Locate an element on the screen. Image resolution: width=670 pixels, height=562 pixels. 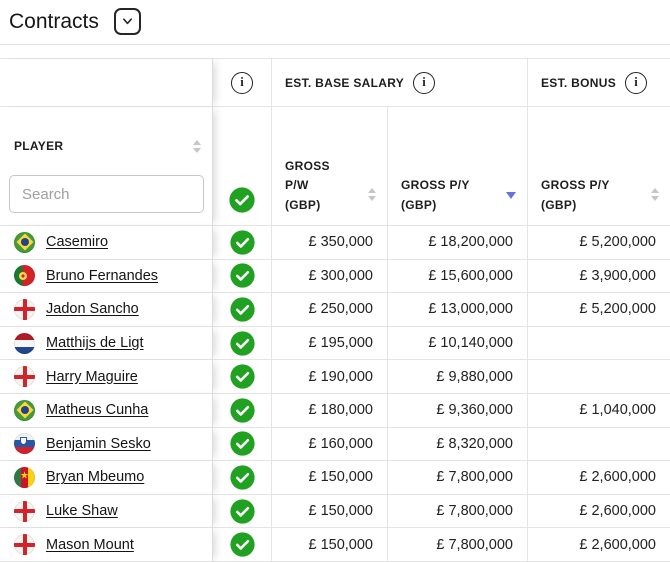
player-cell: Bryan Mbeumo is located at coordinates (106, 478).